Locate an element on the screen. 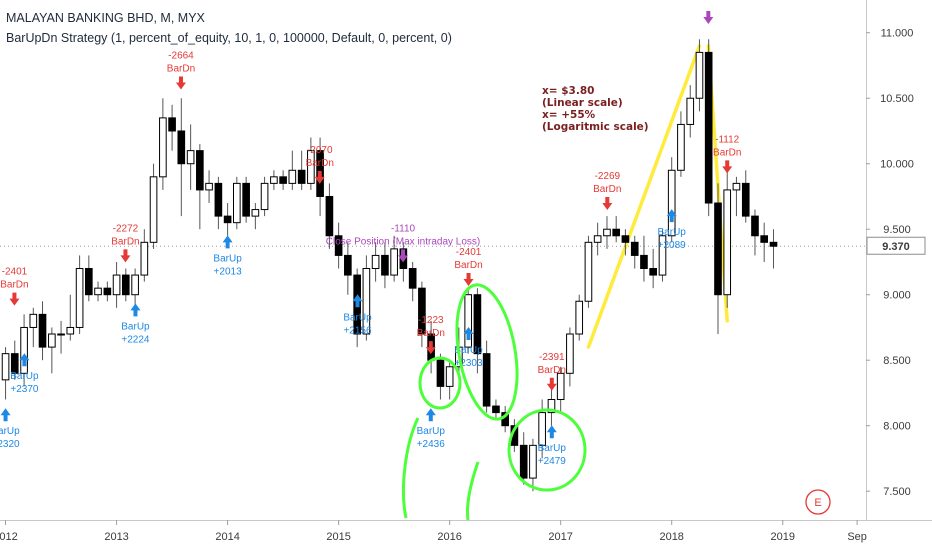 The height and width of the screenshot is (550, 932). x-tick-label: 2019 is located at coordinates (782, 537).